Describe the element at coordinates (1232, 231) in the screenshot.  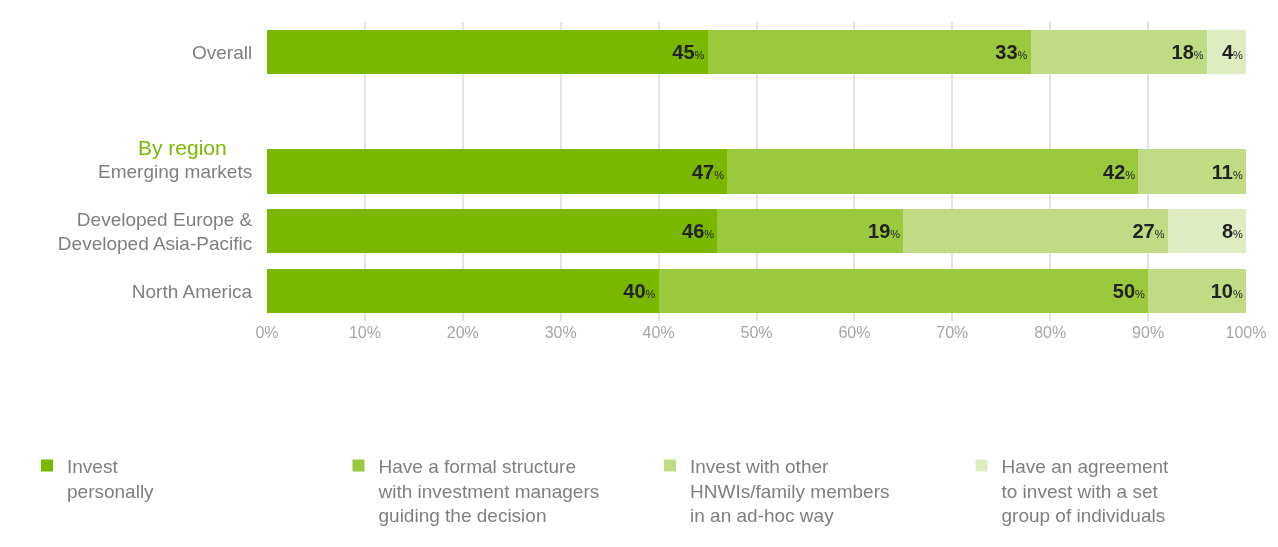
I see `data-label: 8%` at that location.